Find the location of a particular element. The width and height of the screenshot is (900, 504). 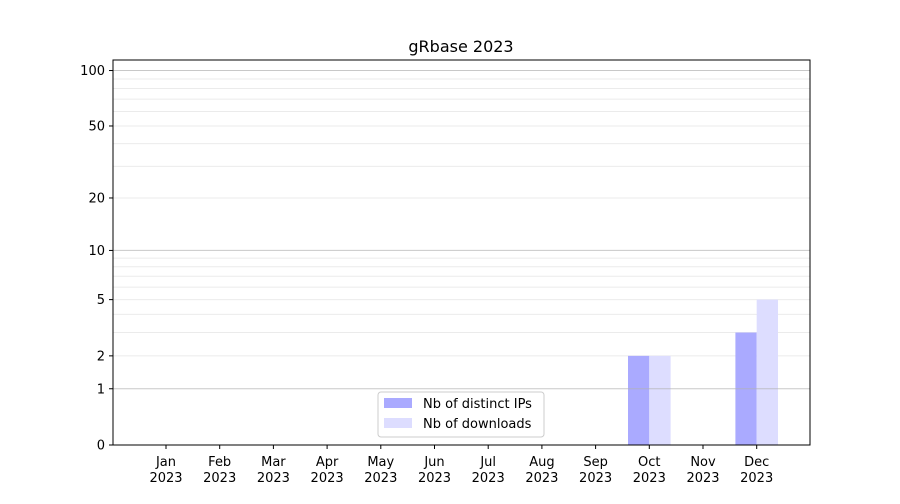

y-tick-label: 5 is located at coordinates (101, 300).